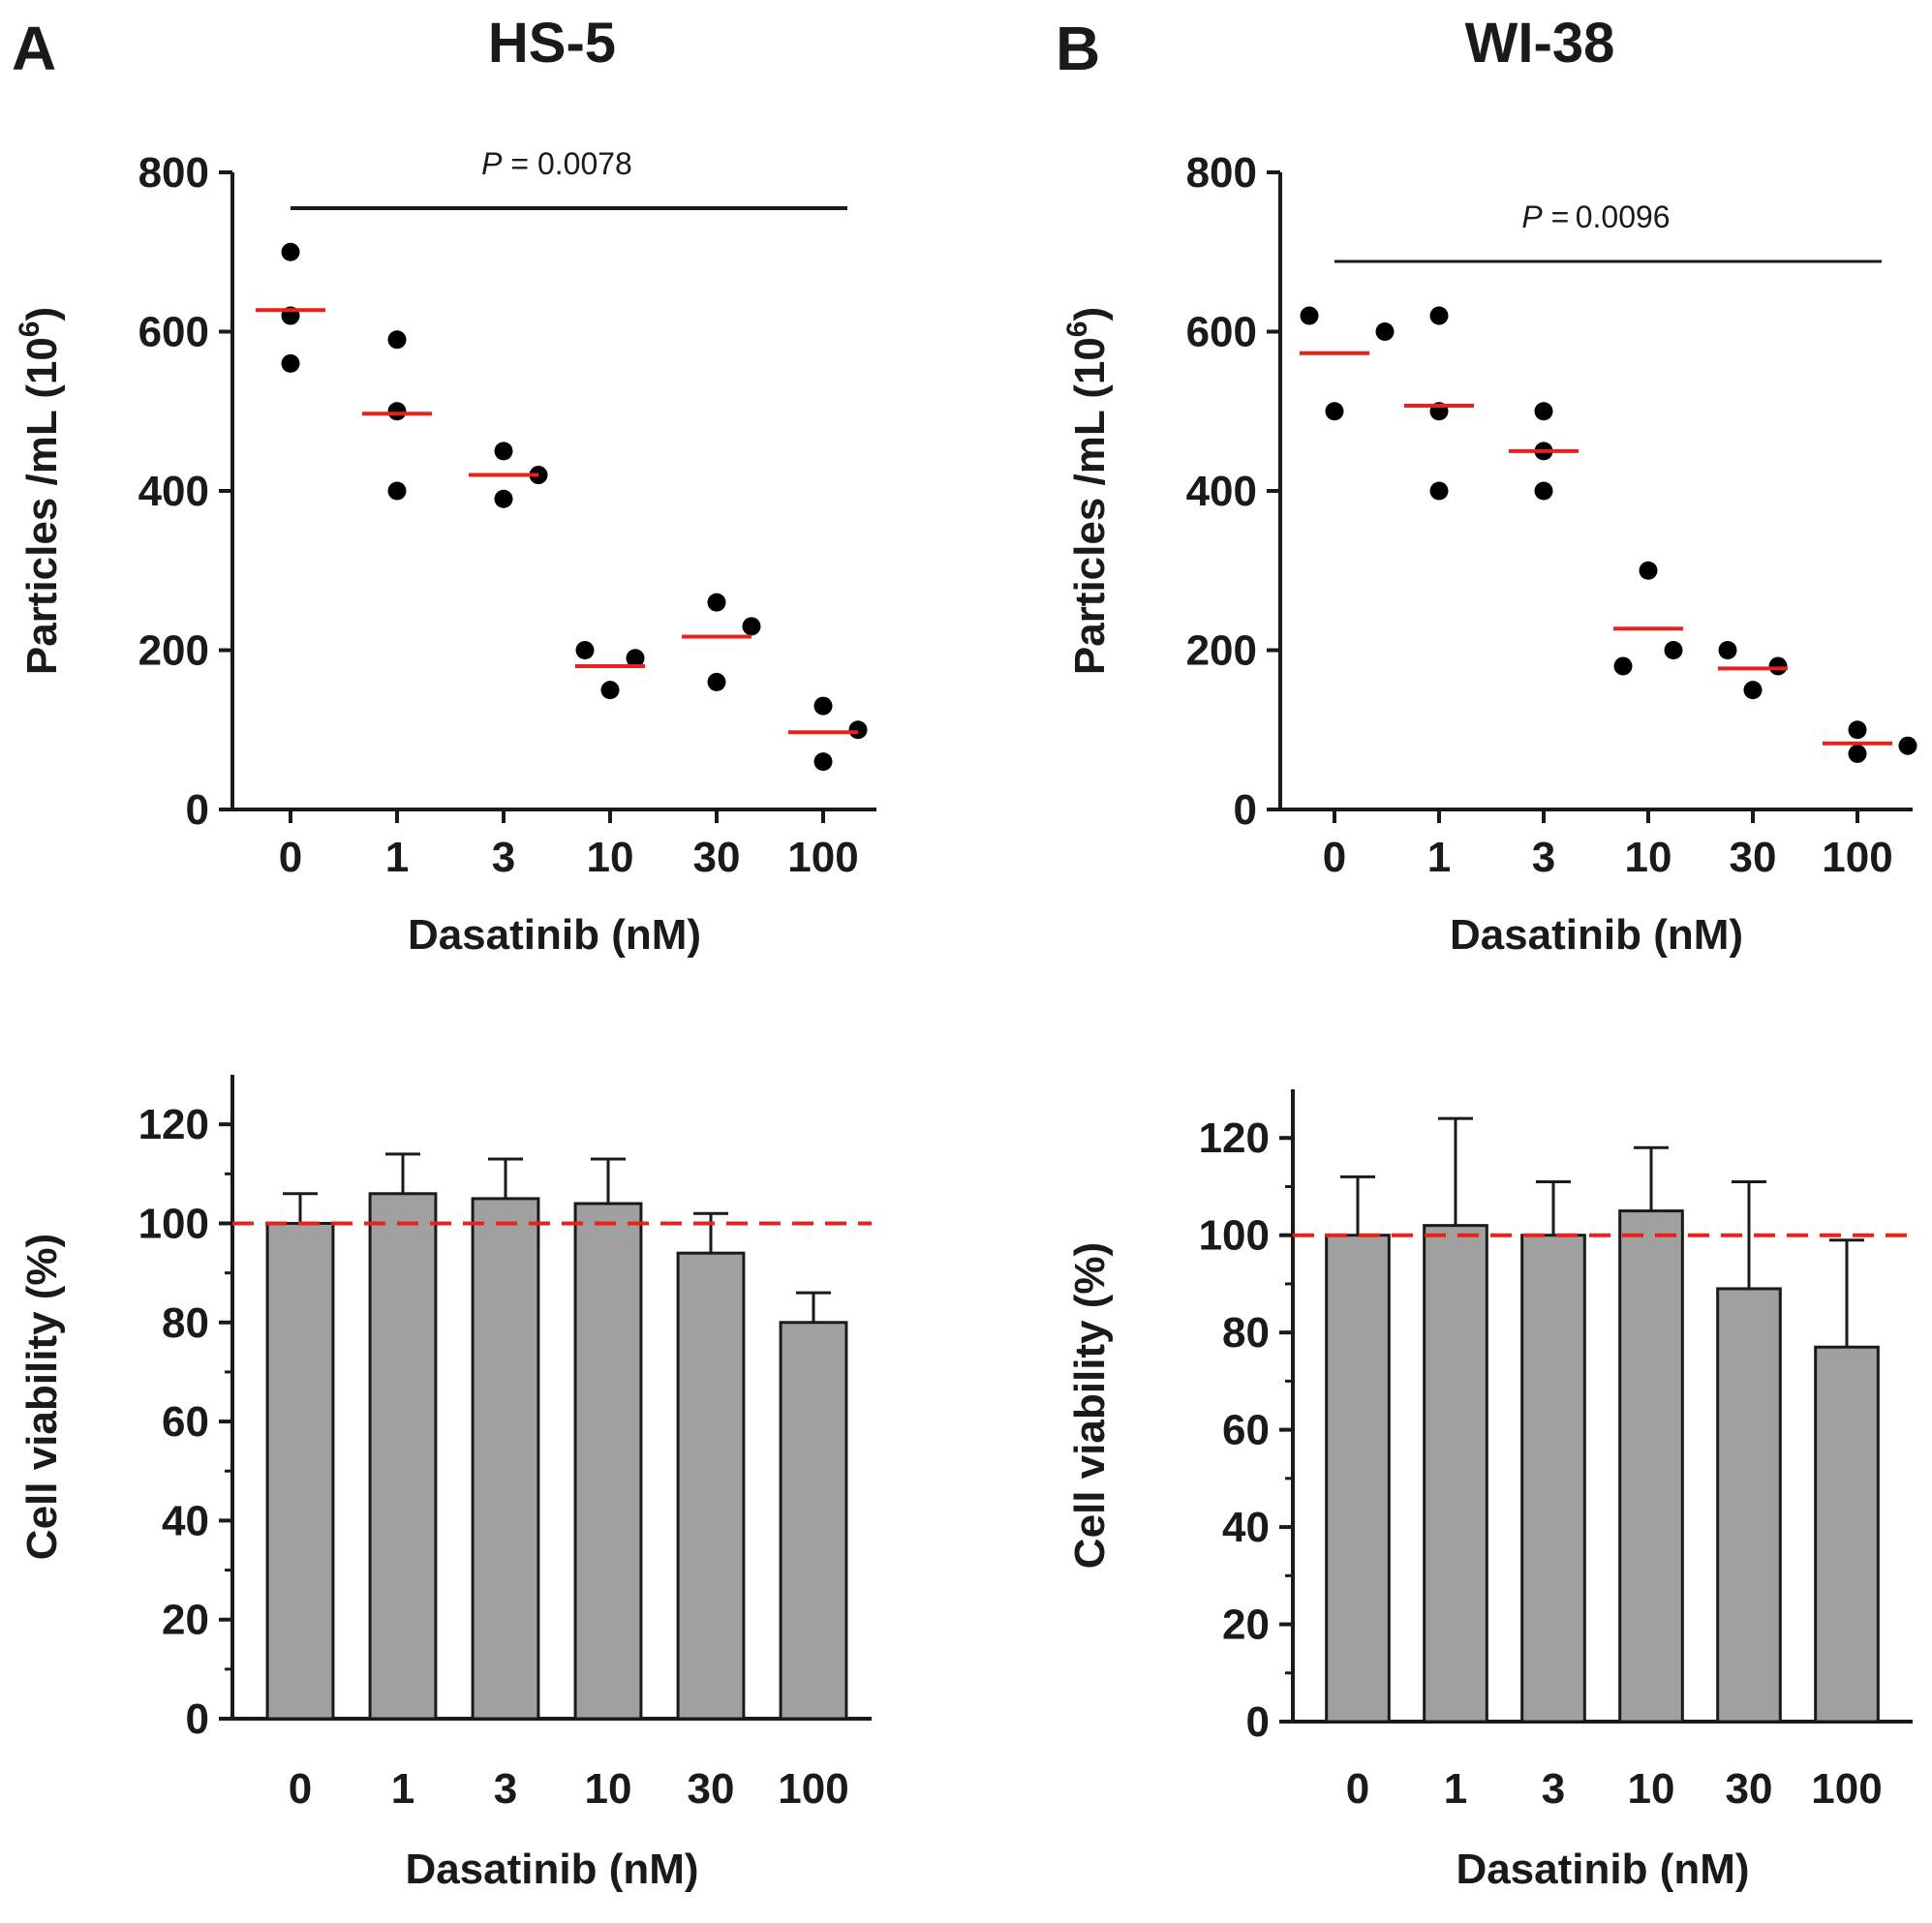 The width and height of the screenshot is (1932, 1923). I want to click on y-tick-label: 20, so click(1246, 1625).